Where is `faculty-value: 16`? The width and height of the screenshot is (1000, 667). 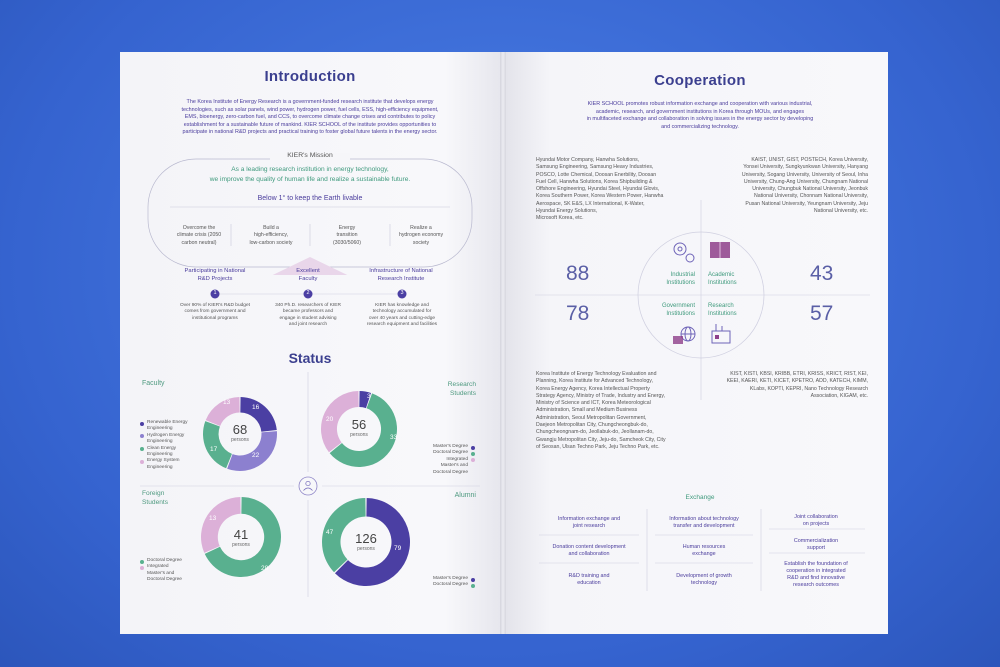 faculty-value: 16 is located at coordinates (256, 407).